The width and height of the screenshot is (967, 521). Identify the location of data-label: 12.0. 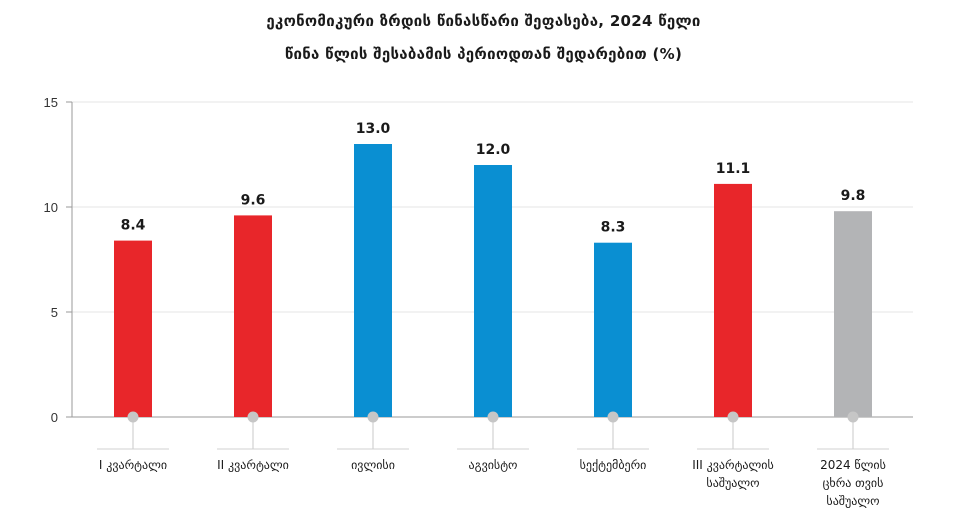
(493, 150).